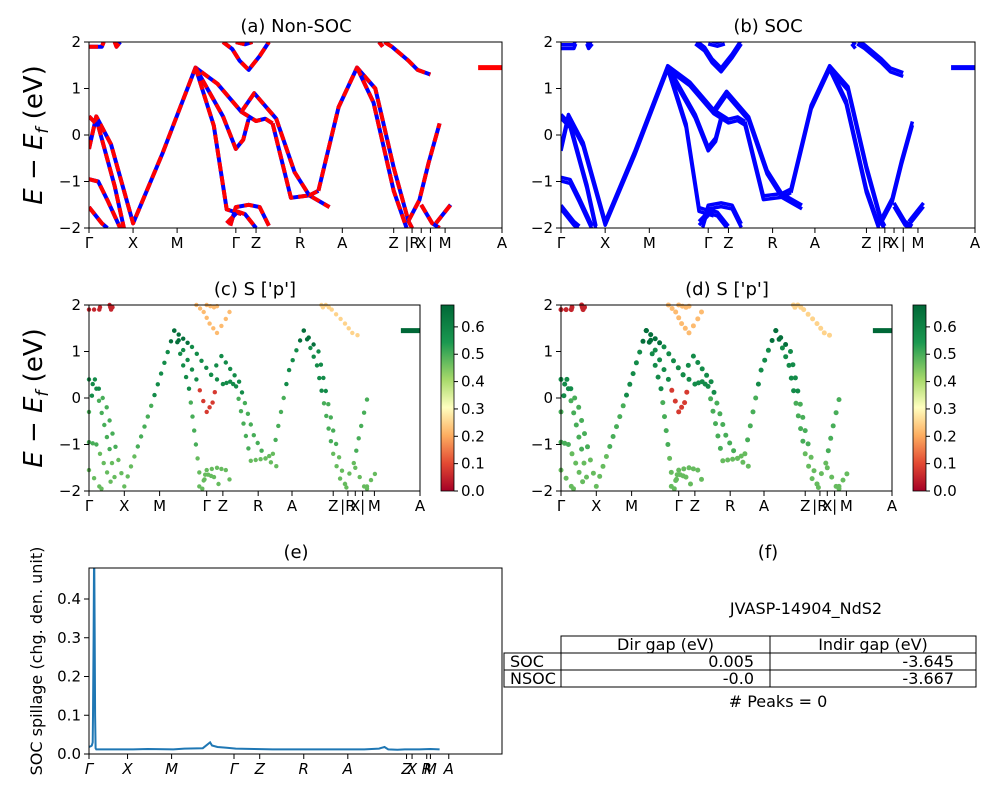 This screenshot has height=800, width=1000. I want to click on panel-e-xtick-label: R, so click(304, 769).